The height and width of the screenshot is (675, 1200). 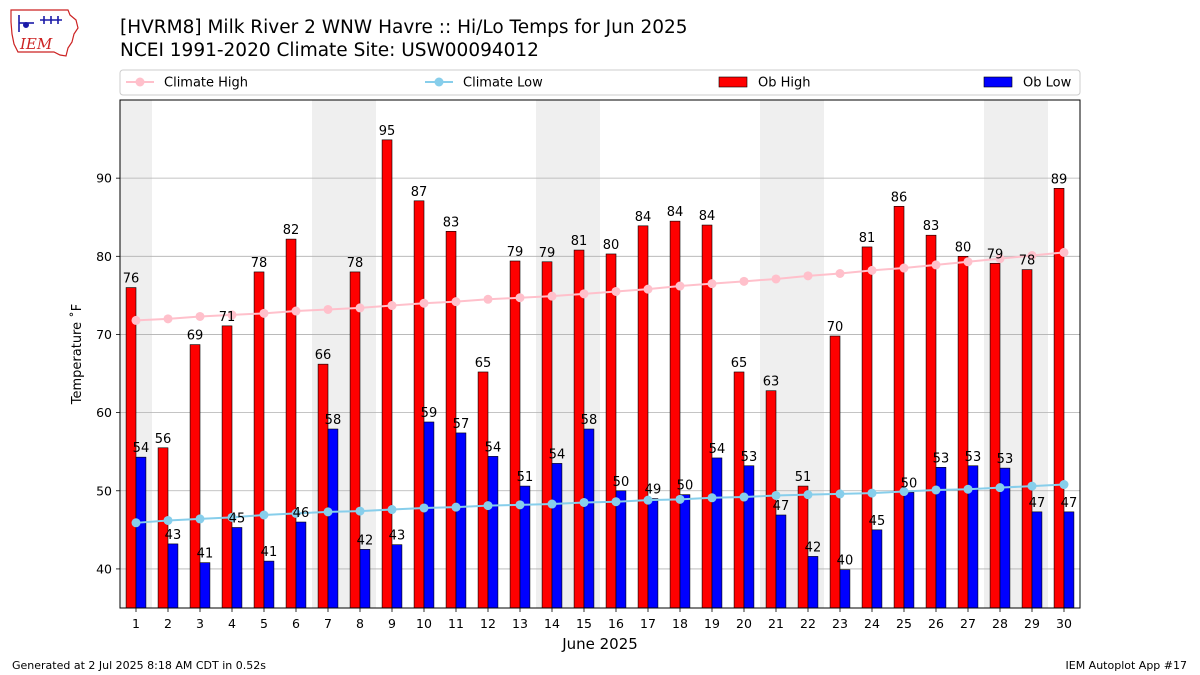 I want to click on ob-high-label: 86, so click(x=899, y=197).